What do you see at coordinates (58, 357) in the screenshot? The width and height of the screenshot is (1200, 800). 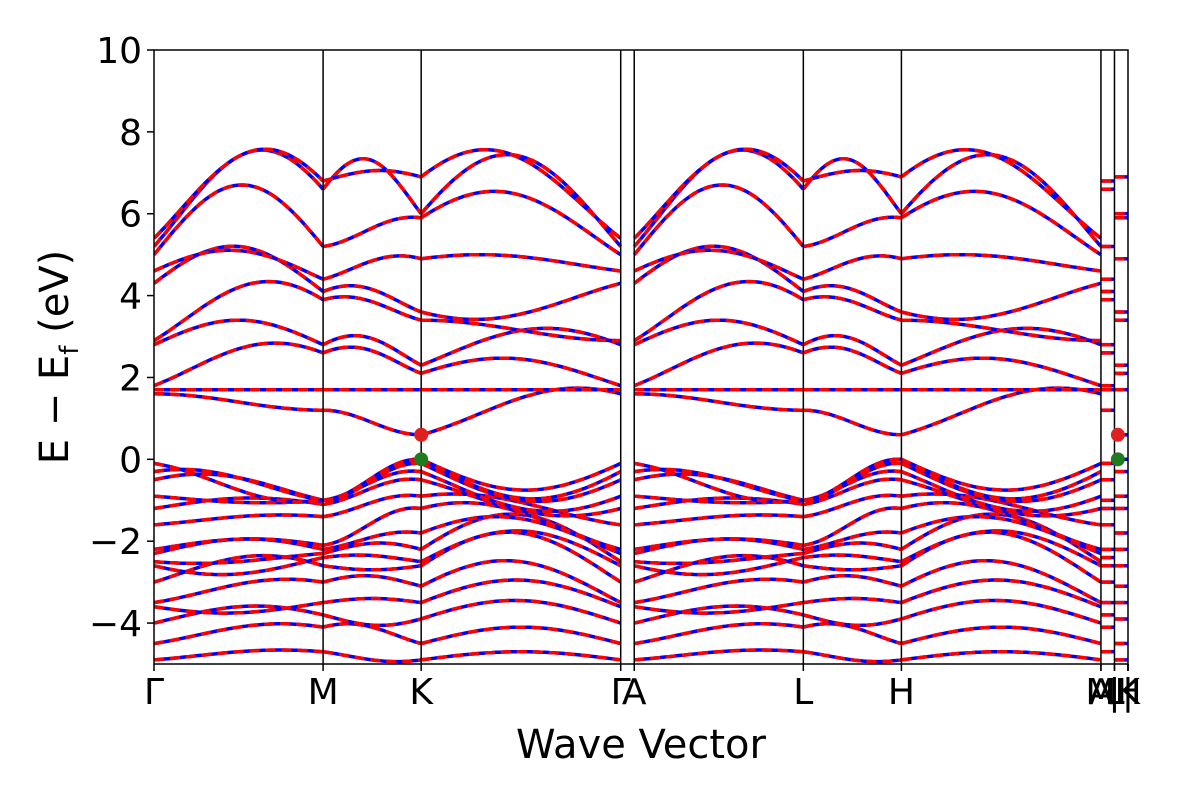 I see `y-axis-label: E − Ef (eV)` at bounding box center [58, 357].